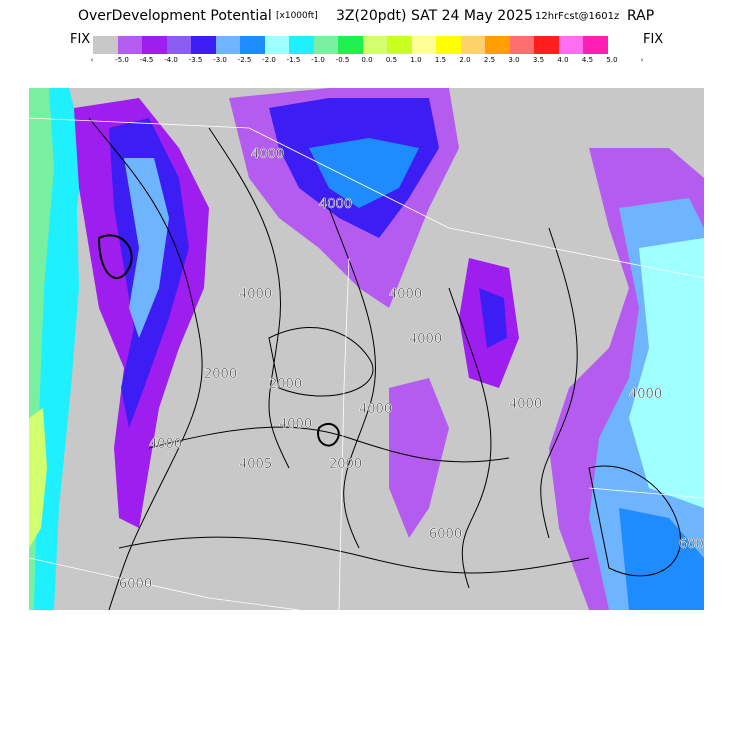 The height and width of the screenshot is (734, 734). What do you see at coordinates (146, 248) in the screenshot?
I see `cascade-band-lightblue` at bounding box center [146, 248].